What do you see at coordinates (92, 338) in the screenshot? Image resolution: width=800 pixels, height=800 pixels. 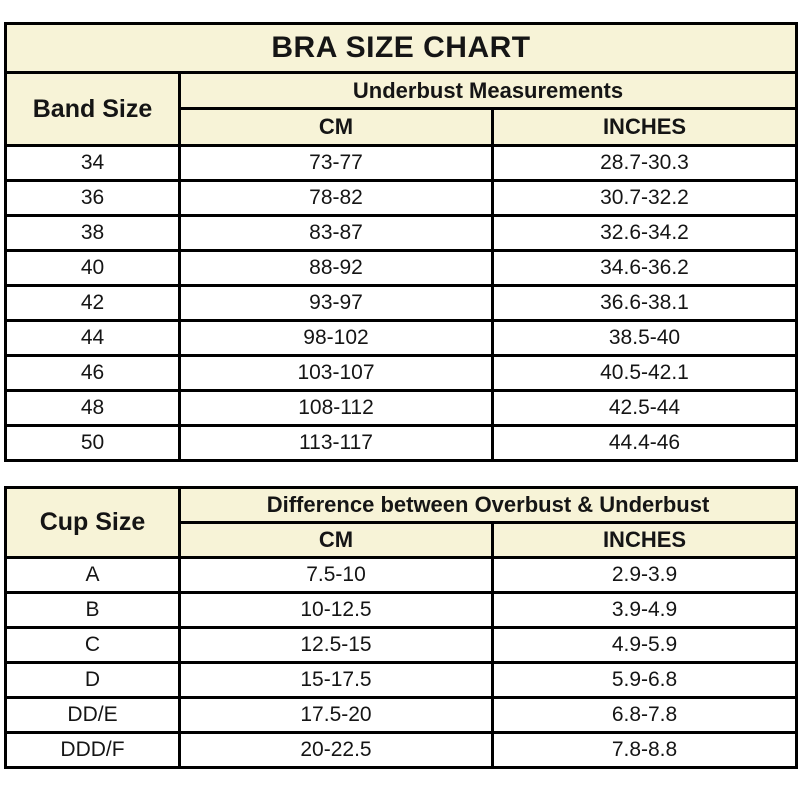 I see `table-cell: 44` at bounding box center [92, 338].